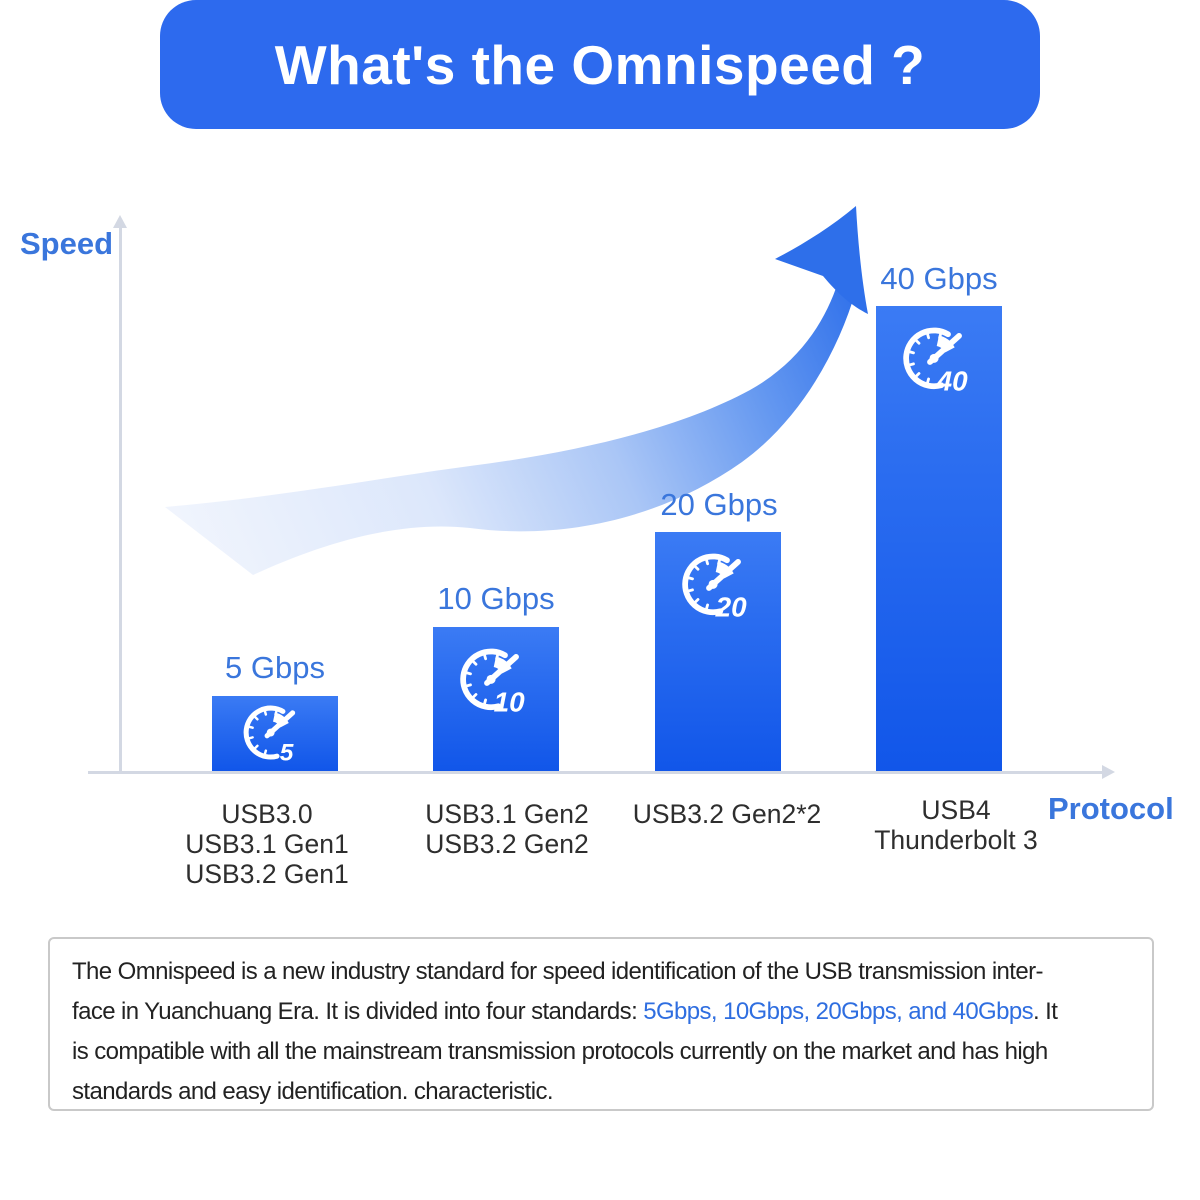 Image resolution: width=1200 pixels, height=1200 pixels. What do you see at coordinates (67, 243) in the screenshot?
I see `y-axis-label: Speed` at bounding box center [67, 243].